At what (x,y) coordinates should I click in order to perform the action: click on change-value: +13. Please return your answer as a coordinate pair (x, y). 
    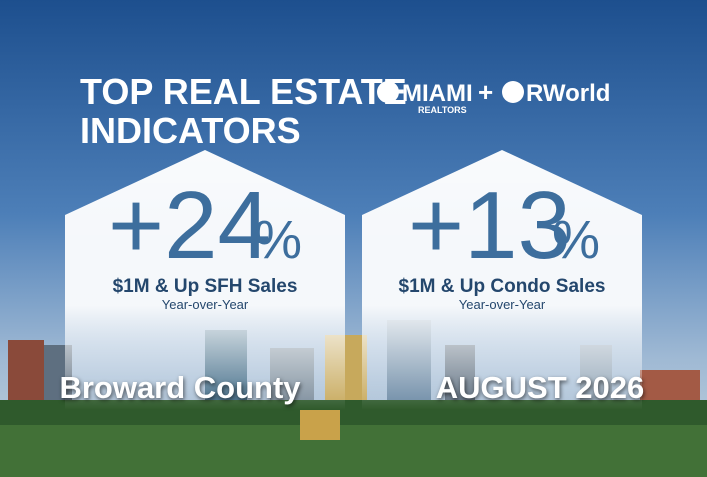
    Looking at the image, I should click on (489, 225).